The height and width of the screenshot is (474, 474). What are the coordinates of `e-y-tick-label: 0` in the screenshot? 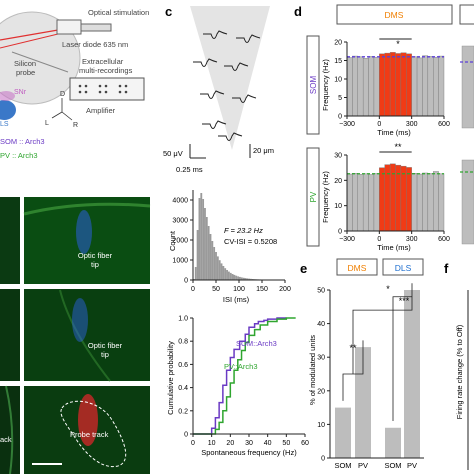 It's located at (323, 459).